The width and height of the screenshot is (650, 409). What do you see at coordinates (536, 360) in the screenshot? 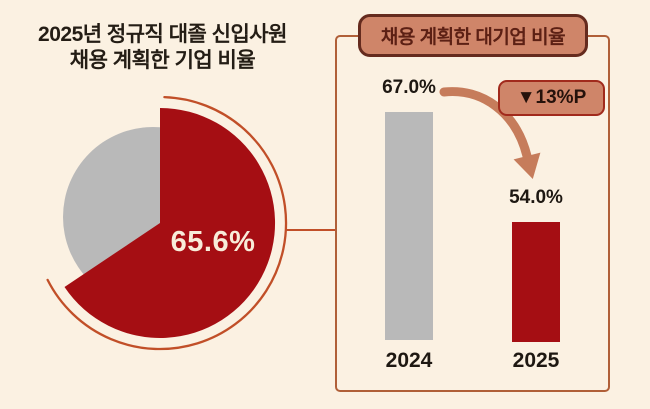
I see `bar-category-2025: 2025` at bounding box center [536, 360].